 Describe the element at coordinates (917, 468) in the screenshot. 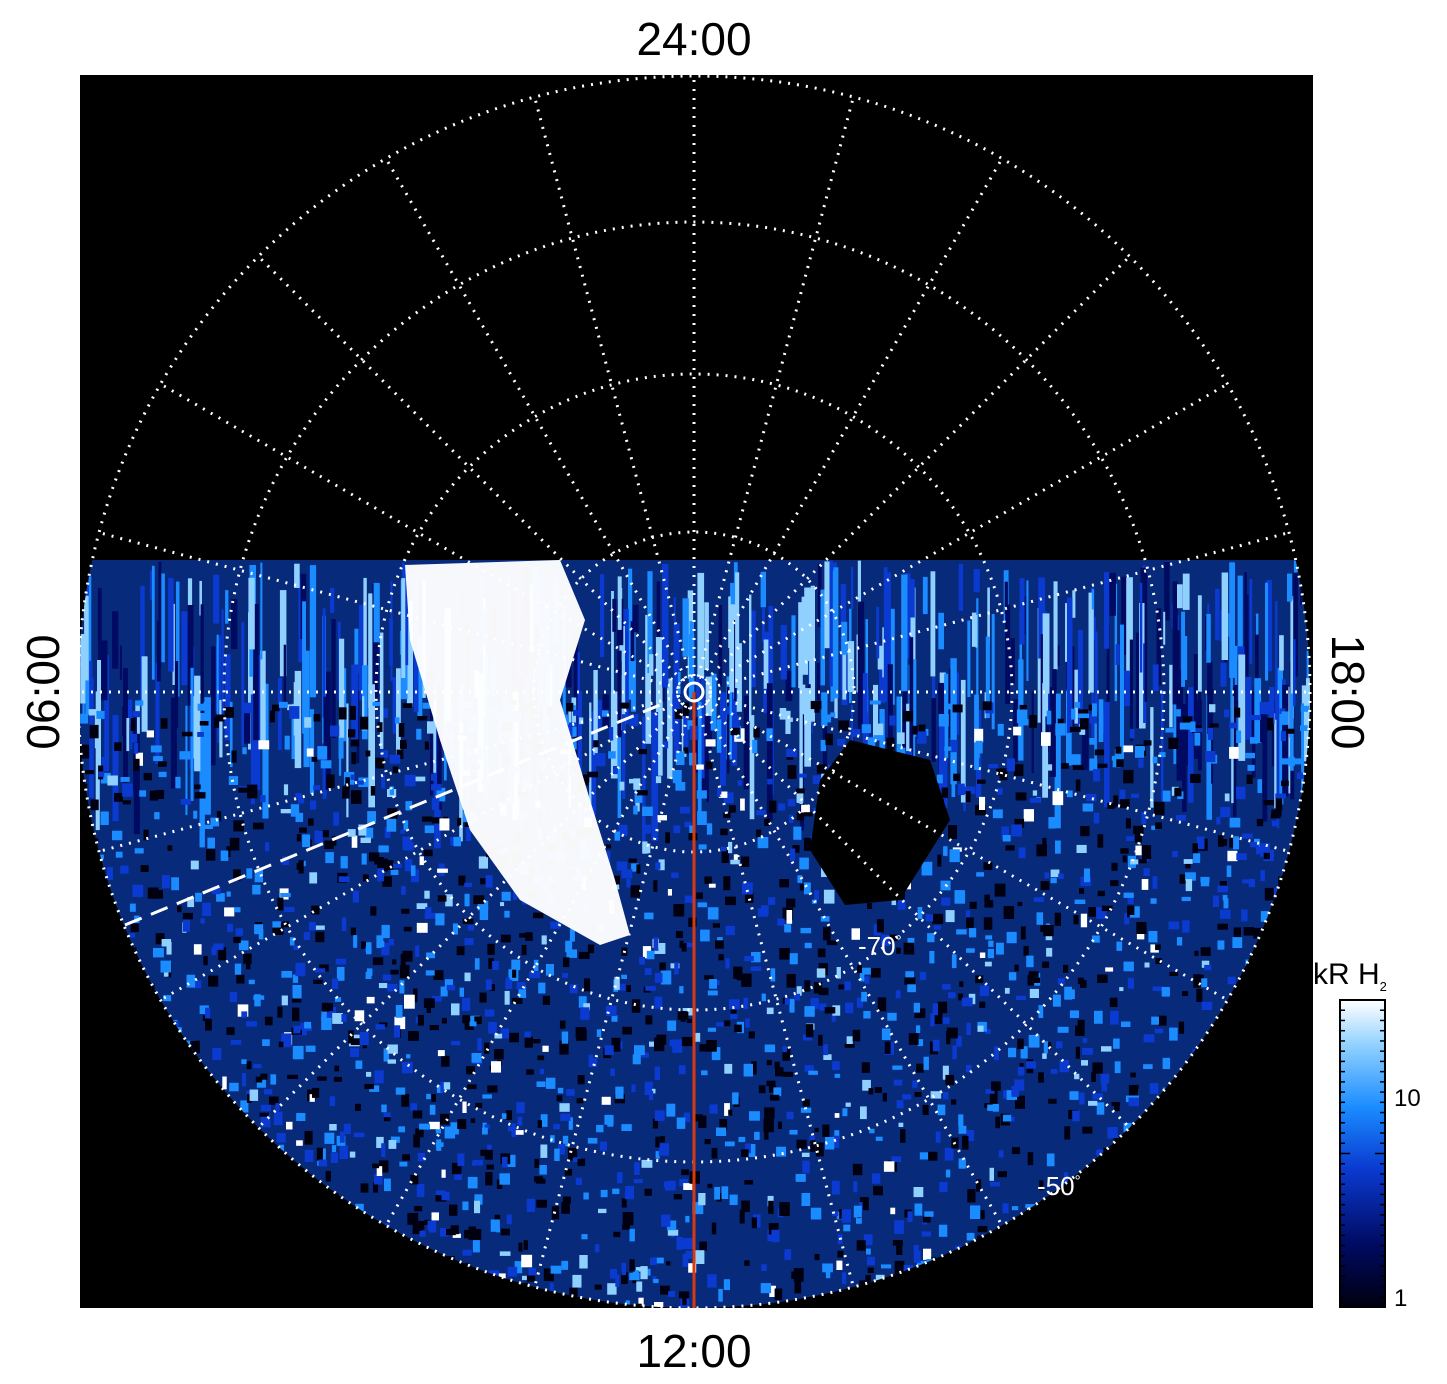

I see `meridian-line` at that location.